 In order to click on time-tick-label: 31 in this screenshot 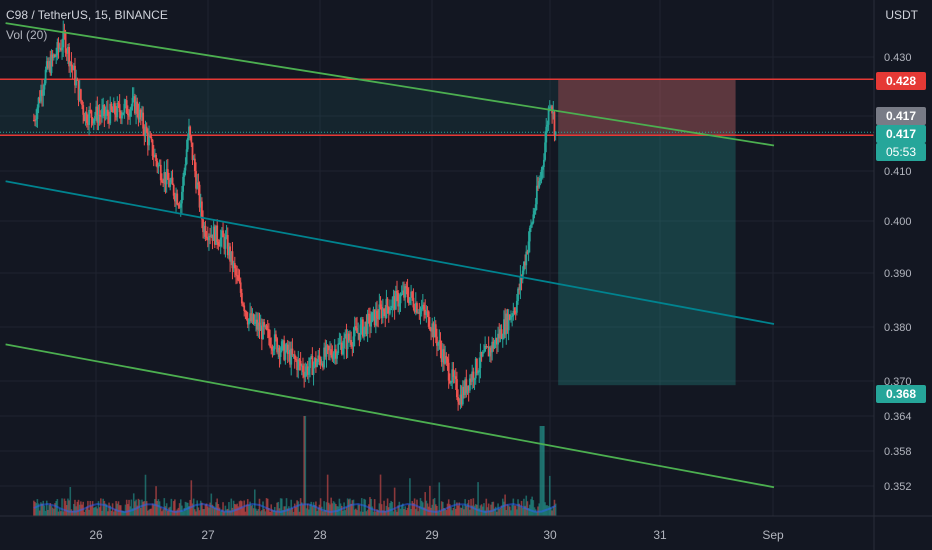, I will do `click(660, 535)`.